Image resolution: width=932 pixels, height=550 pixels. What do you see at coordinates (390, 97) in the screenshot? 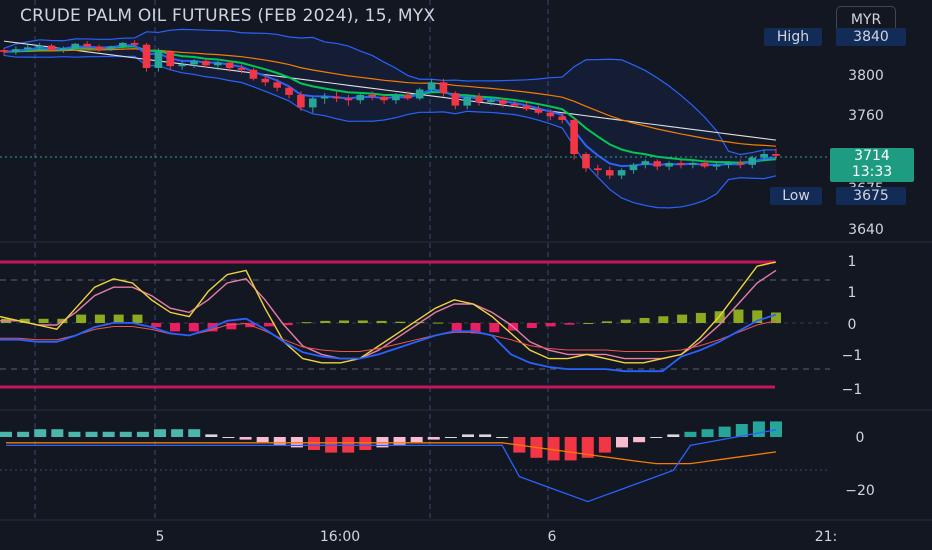
I see `ema-slow` at bounding box center [390, 97].